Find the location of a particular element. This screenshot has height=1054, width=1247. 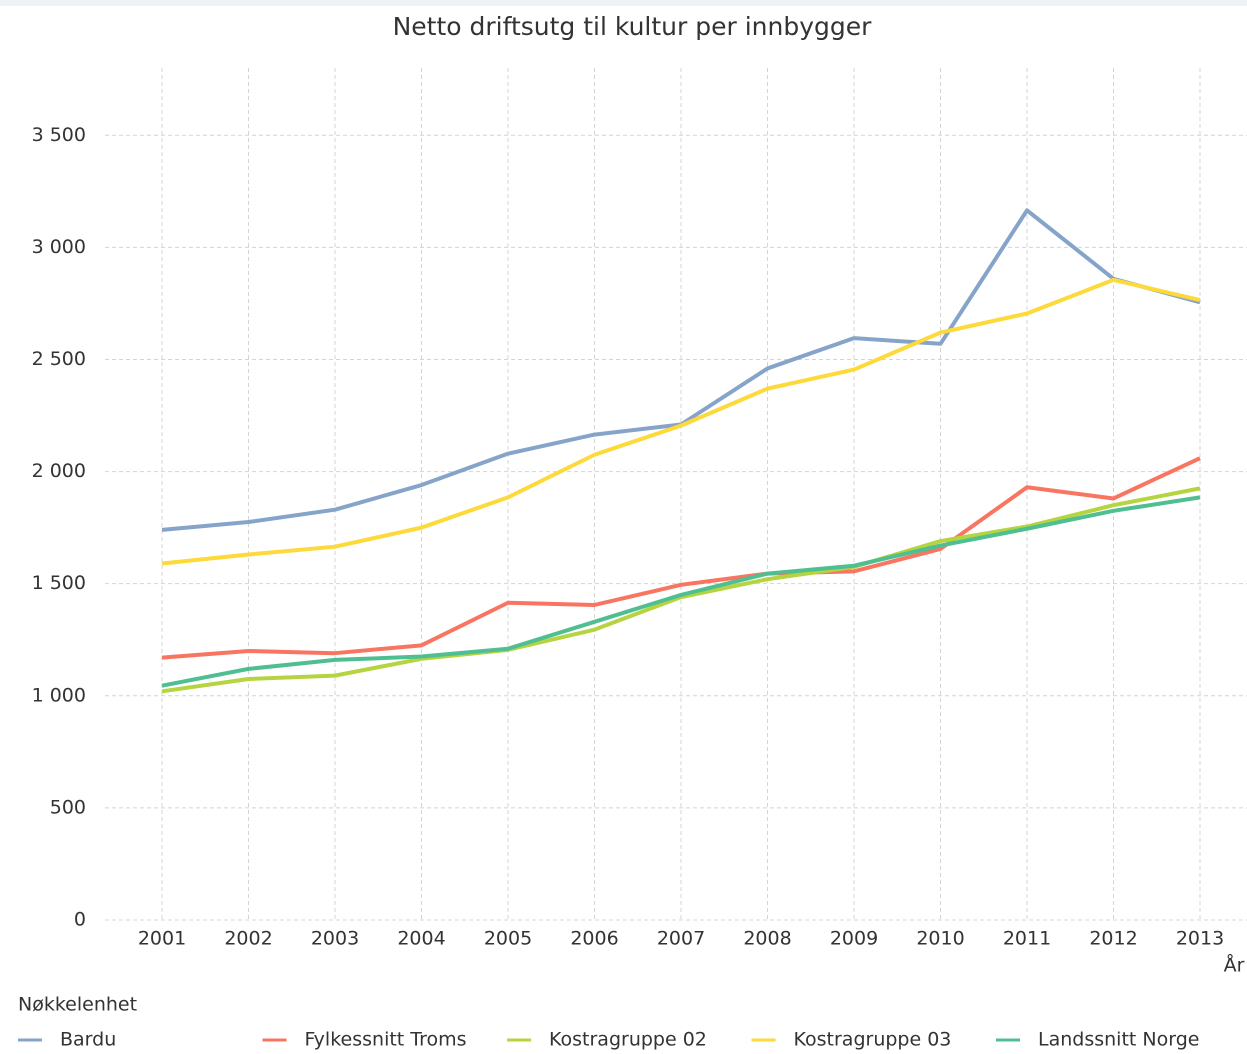

x-axis-label: År is located at coordinates (1234, 965).